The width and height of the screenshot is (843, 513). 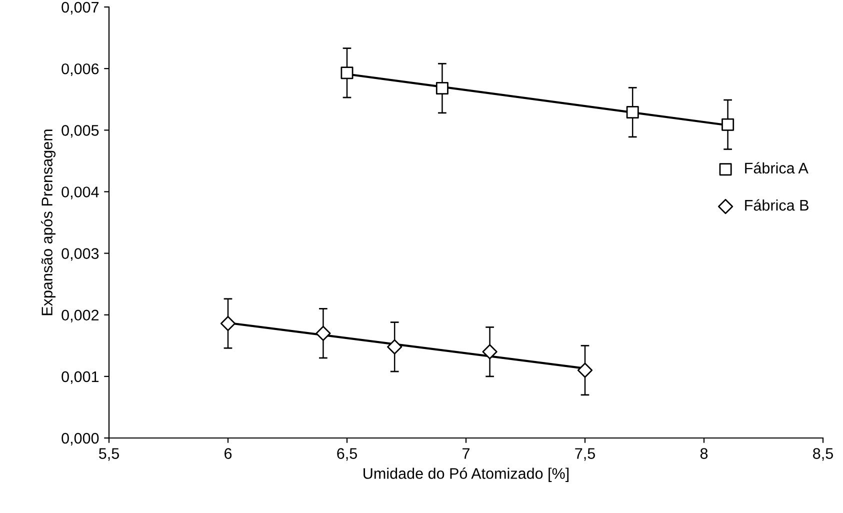 What do you see at coordinates (80, 439) in the screenshot?
I see `y-tick-label: 0,000` at bounding box center [80, 439].